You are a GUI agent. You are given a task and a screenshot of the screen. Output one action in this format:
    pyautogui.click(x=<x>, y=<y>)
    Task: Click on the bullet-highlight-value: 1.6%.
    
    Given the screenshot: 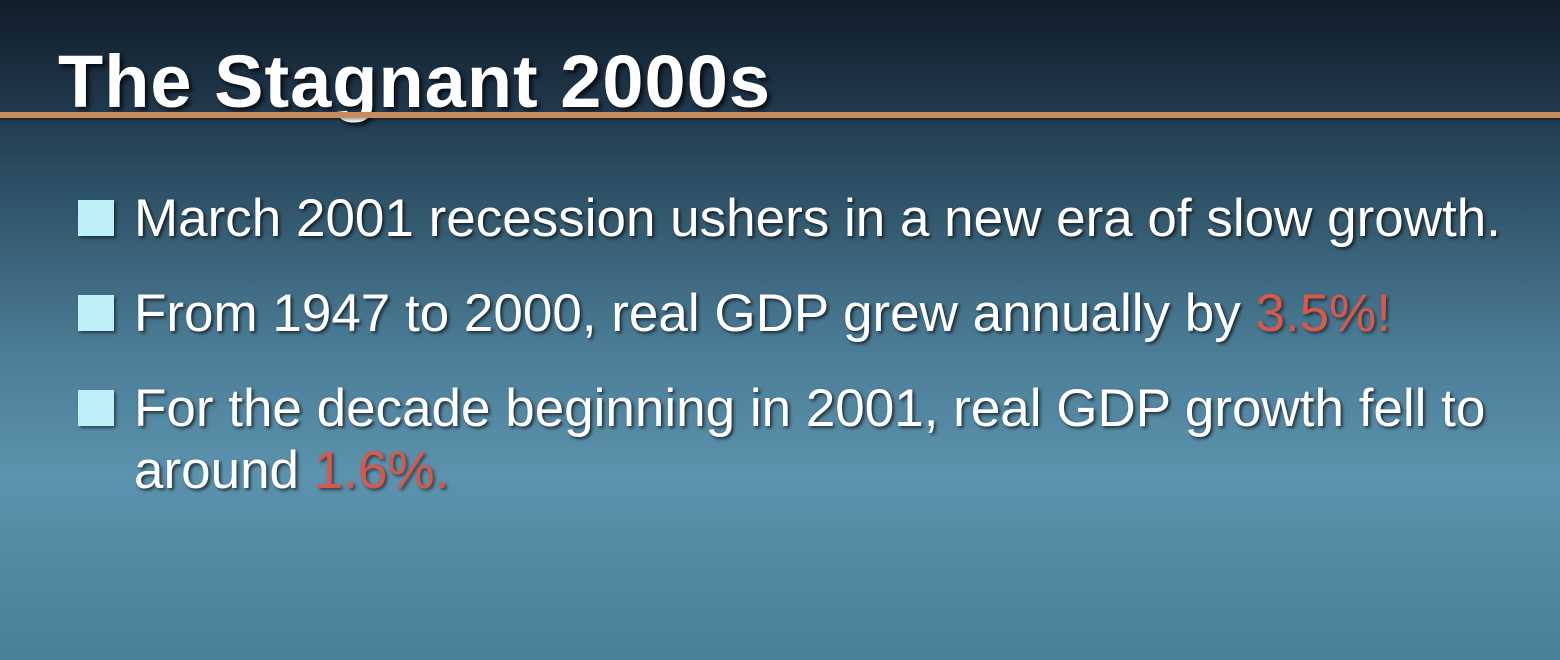 What is the action you would take?
    pyautogui.click(x=381, y=470)
    